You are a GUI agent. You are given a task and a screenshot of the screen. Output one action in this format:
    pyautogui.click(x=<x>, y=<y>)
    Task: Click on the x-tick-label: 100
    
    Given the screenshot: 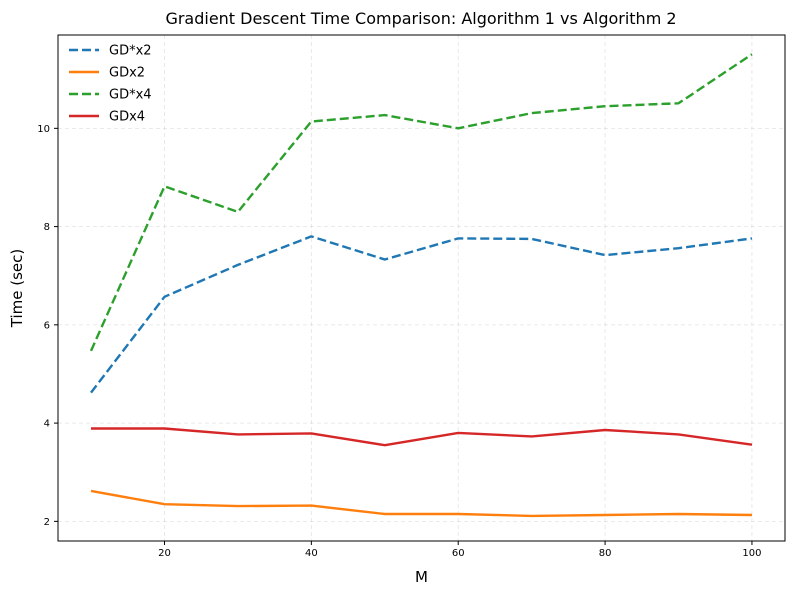 What is the action you would take?
    pyautogui.click(x=751, y=553)
    